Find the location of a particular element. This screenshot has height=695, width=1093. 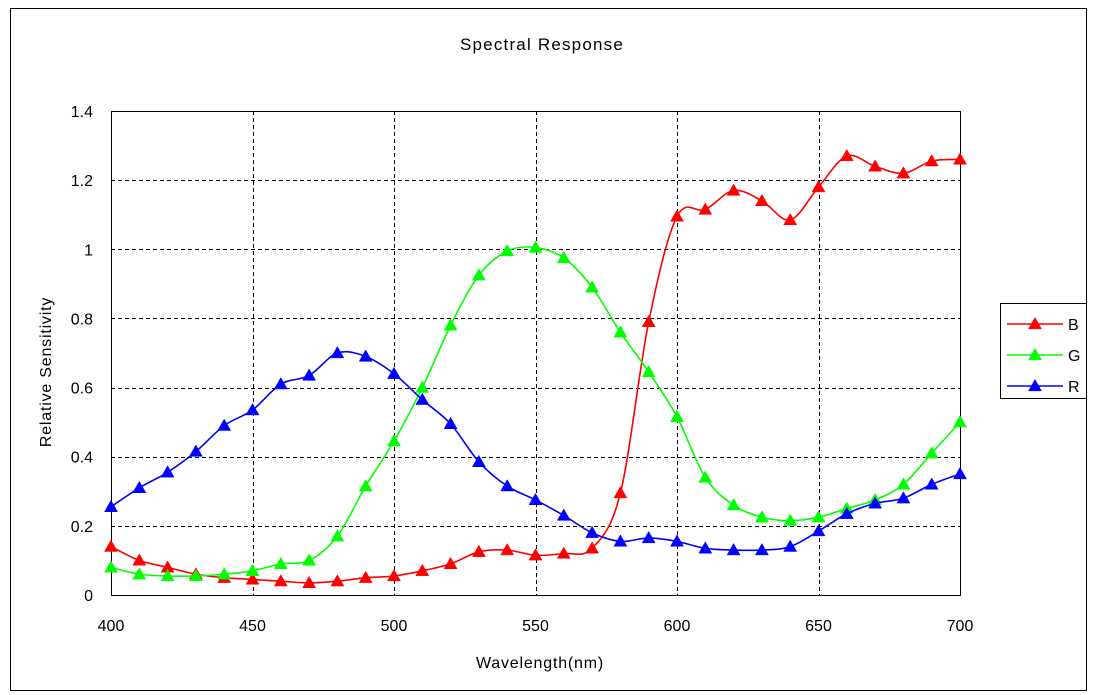

y-tick-label: 0.2 is located at coordinates (82, 527).